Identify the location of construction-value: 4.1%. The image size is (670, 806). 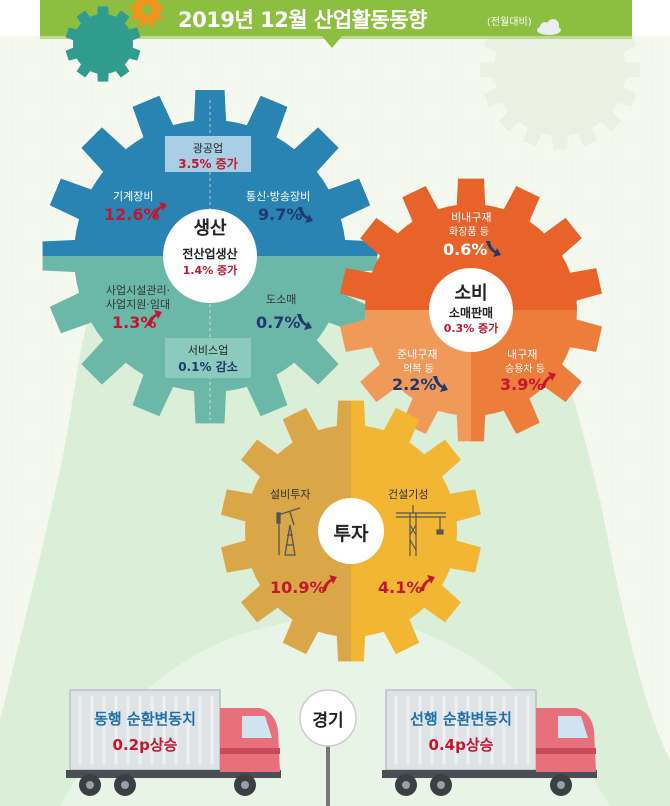
(400, 587).